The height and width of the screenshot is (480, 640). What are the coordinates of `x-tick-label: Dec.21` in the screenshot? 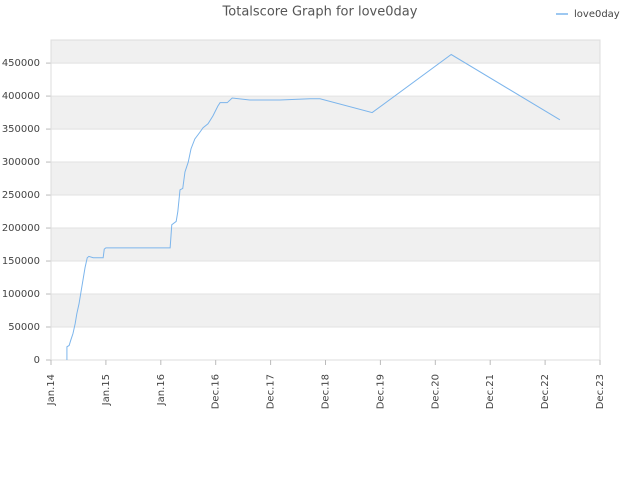 It's located at (490, 391).